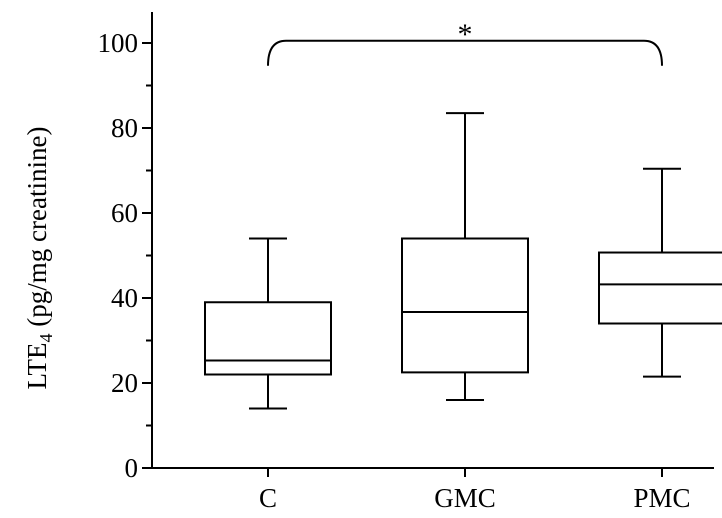  What do you see at coordinates (124, 298) in the screenshot?
I see `y-tick-label: 40` at bounding box center [124, 298].